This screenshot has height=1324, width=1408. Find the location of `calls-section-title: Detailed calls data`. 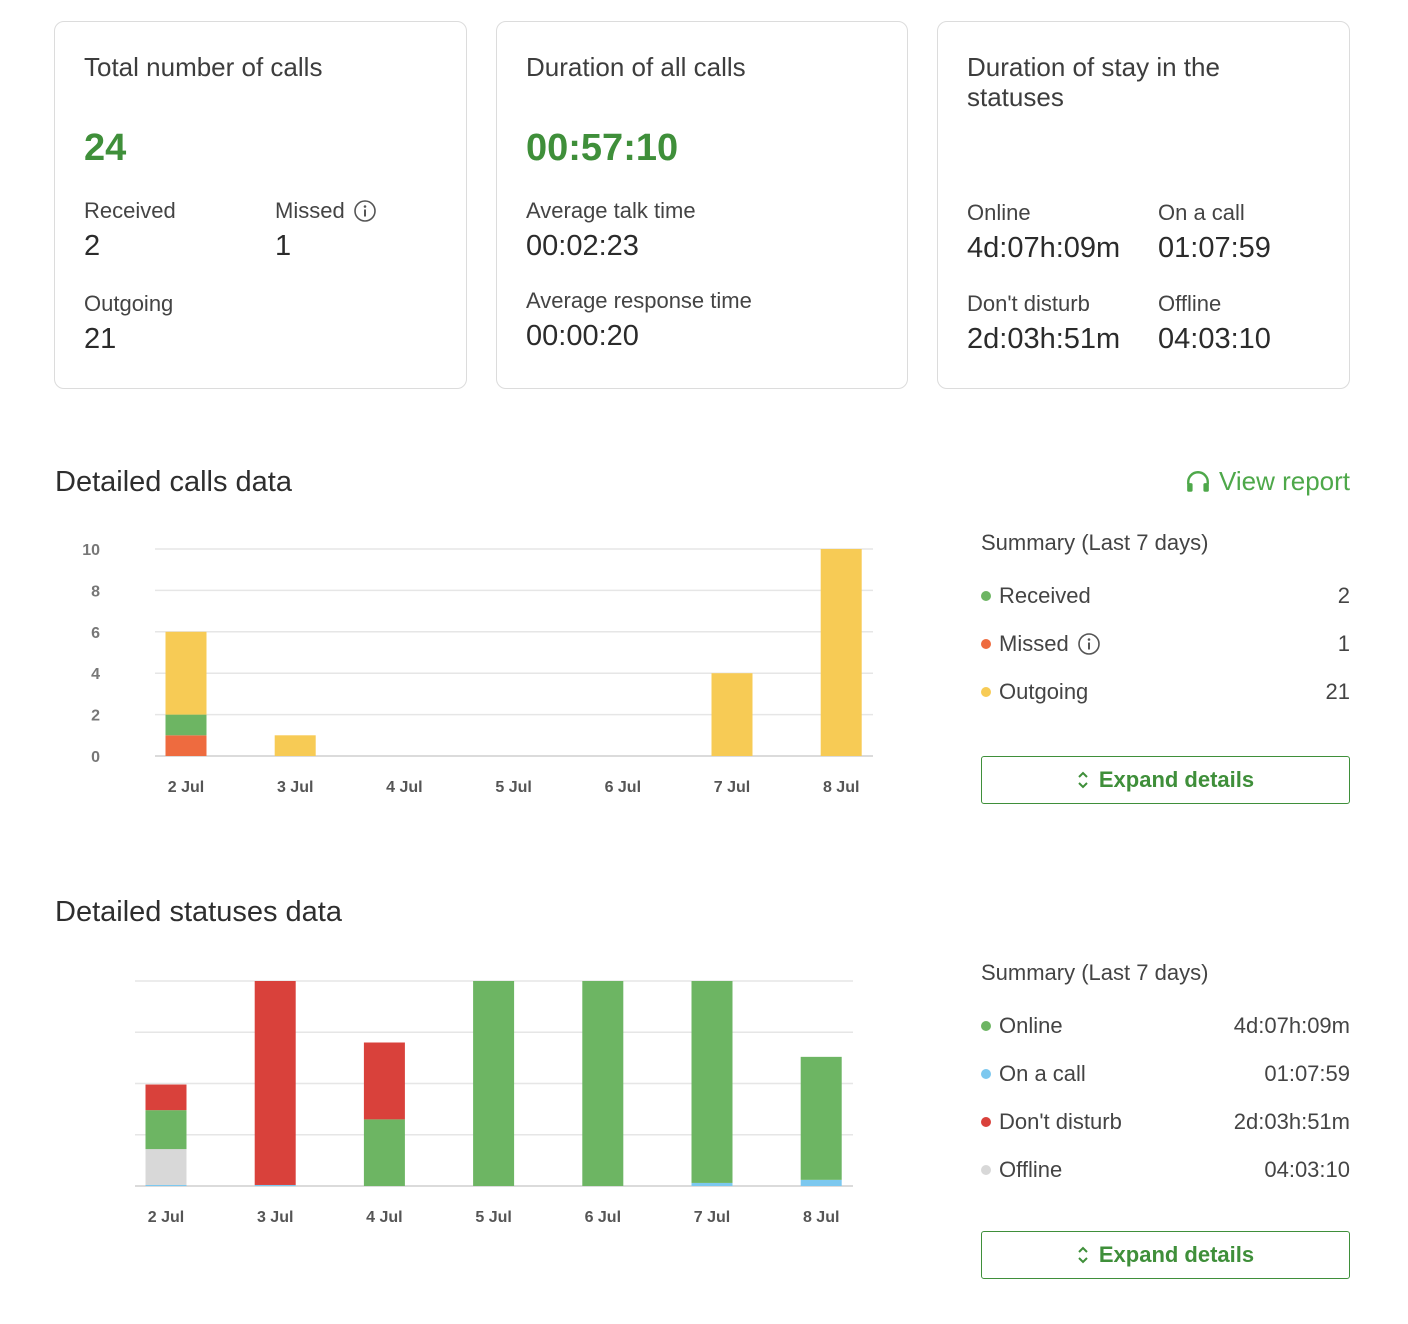

calls-section-title: Detailed calls data is located at coordinates (173, 482).